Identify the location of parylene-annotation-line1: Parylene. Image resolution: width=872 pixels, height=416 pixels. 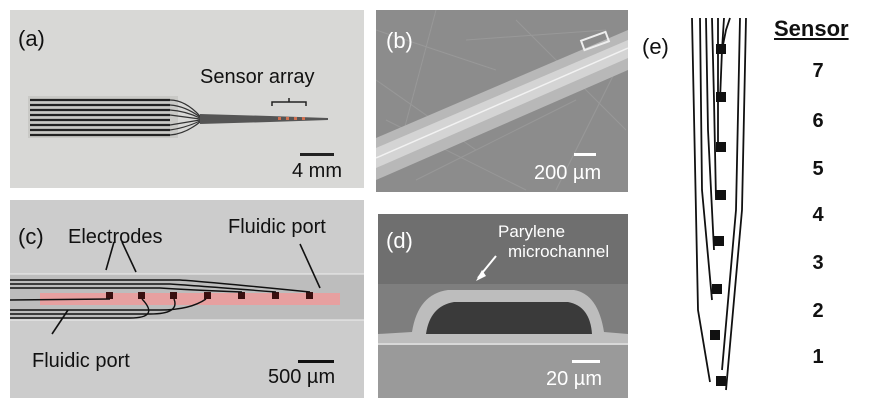
(532, 231).